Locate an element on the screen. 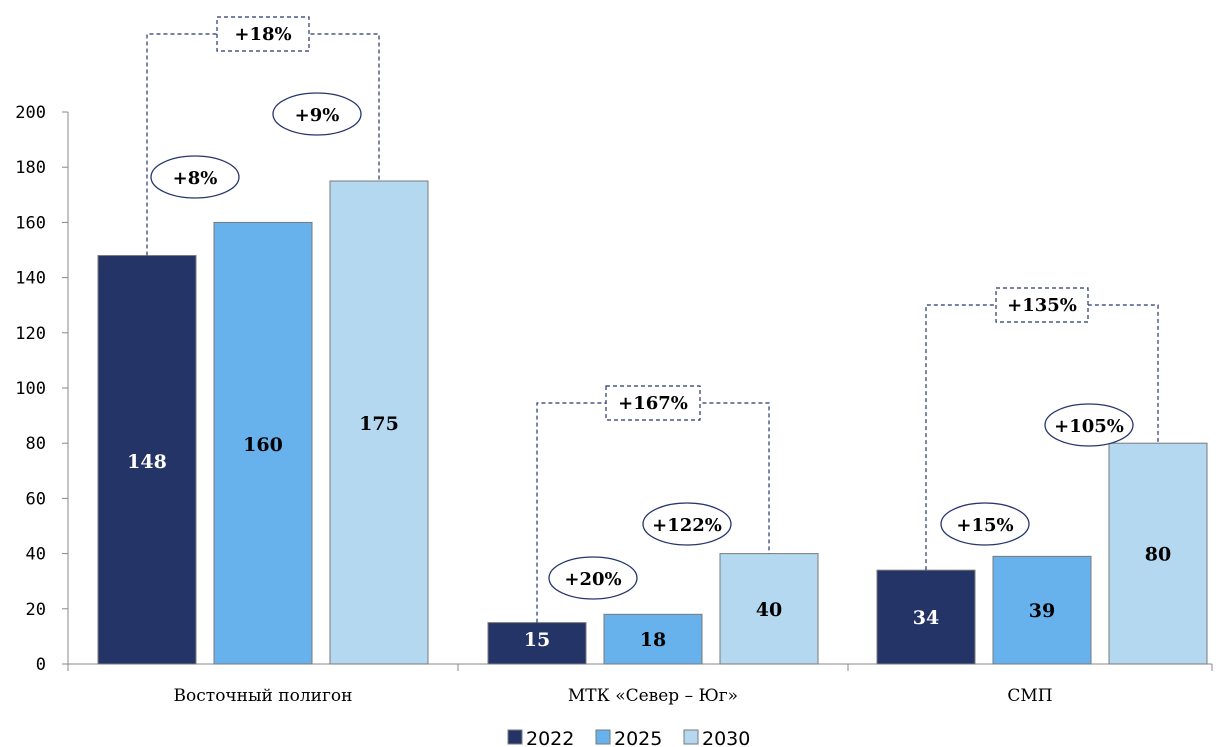  legend-label: 2030 is located at coordinates (726, 737).